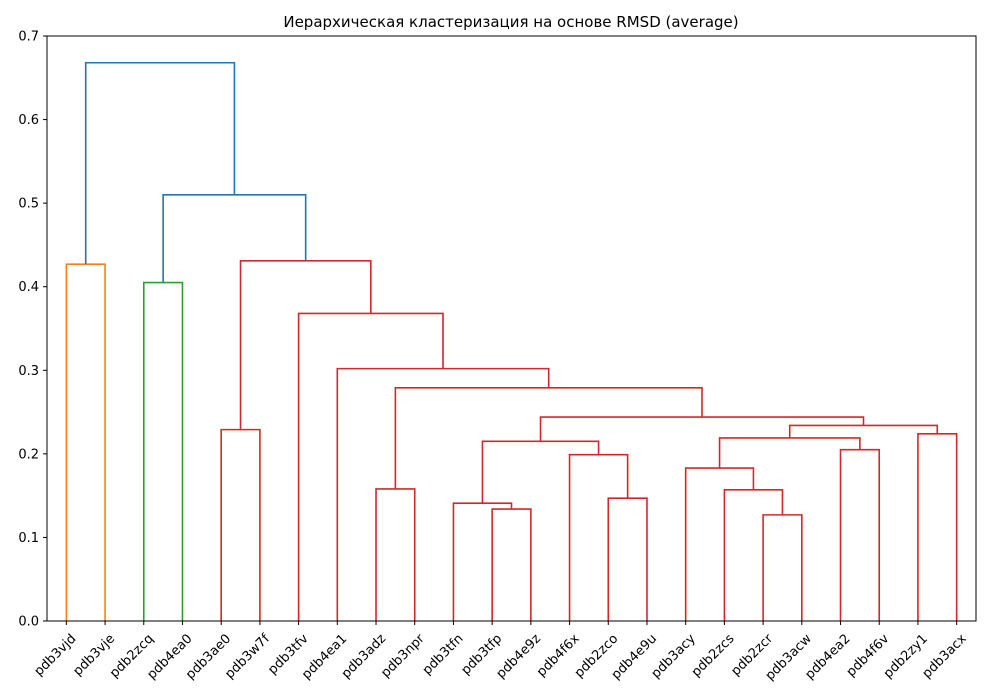  I want to click on merge-link-r, so click(548, 438).